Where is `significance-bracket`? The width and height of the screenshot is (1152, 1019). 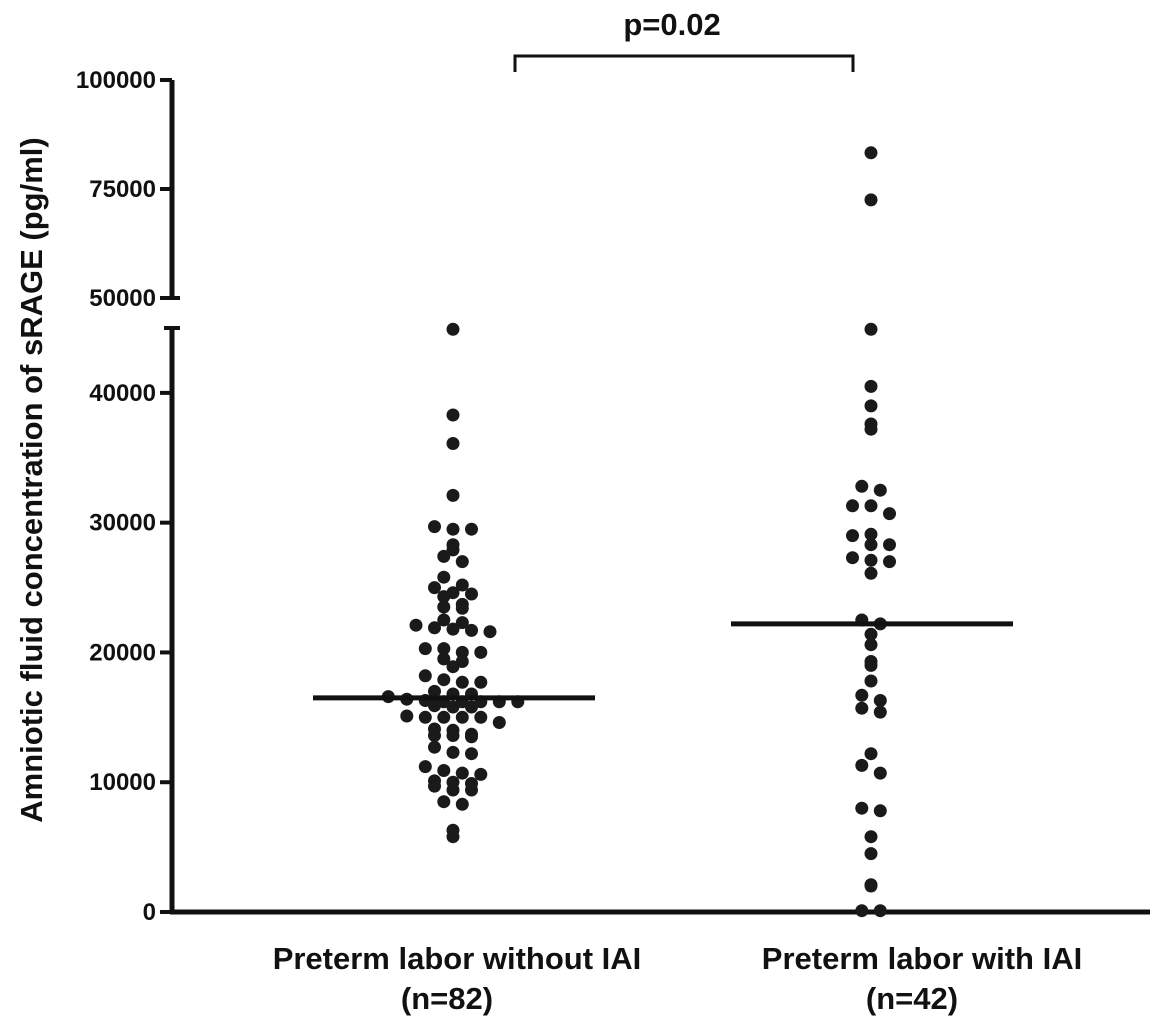 significance-bracket is located at coordinates (684, 63).